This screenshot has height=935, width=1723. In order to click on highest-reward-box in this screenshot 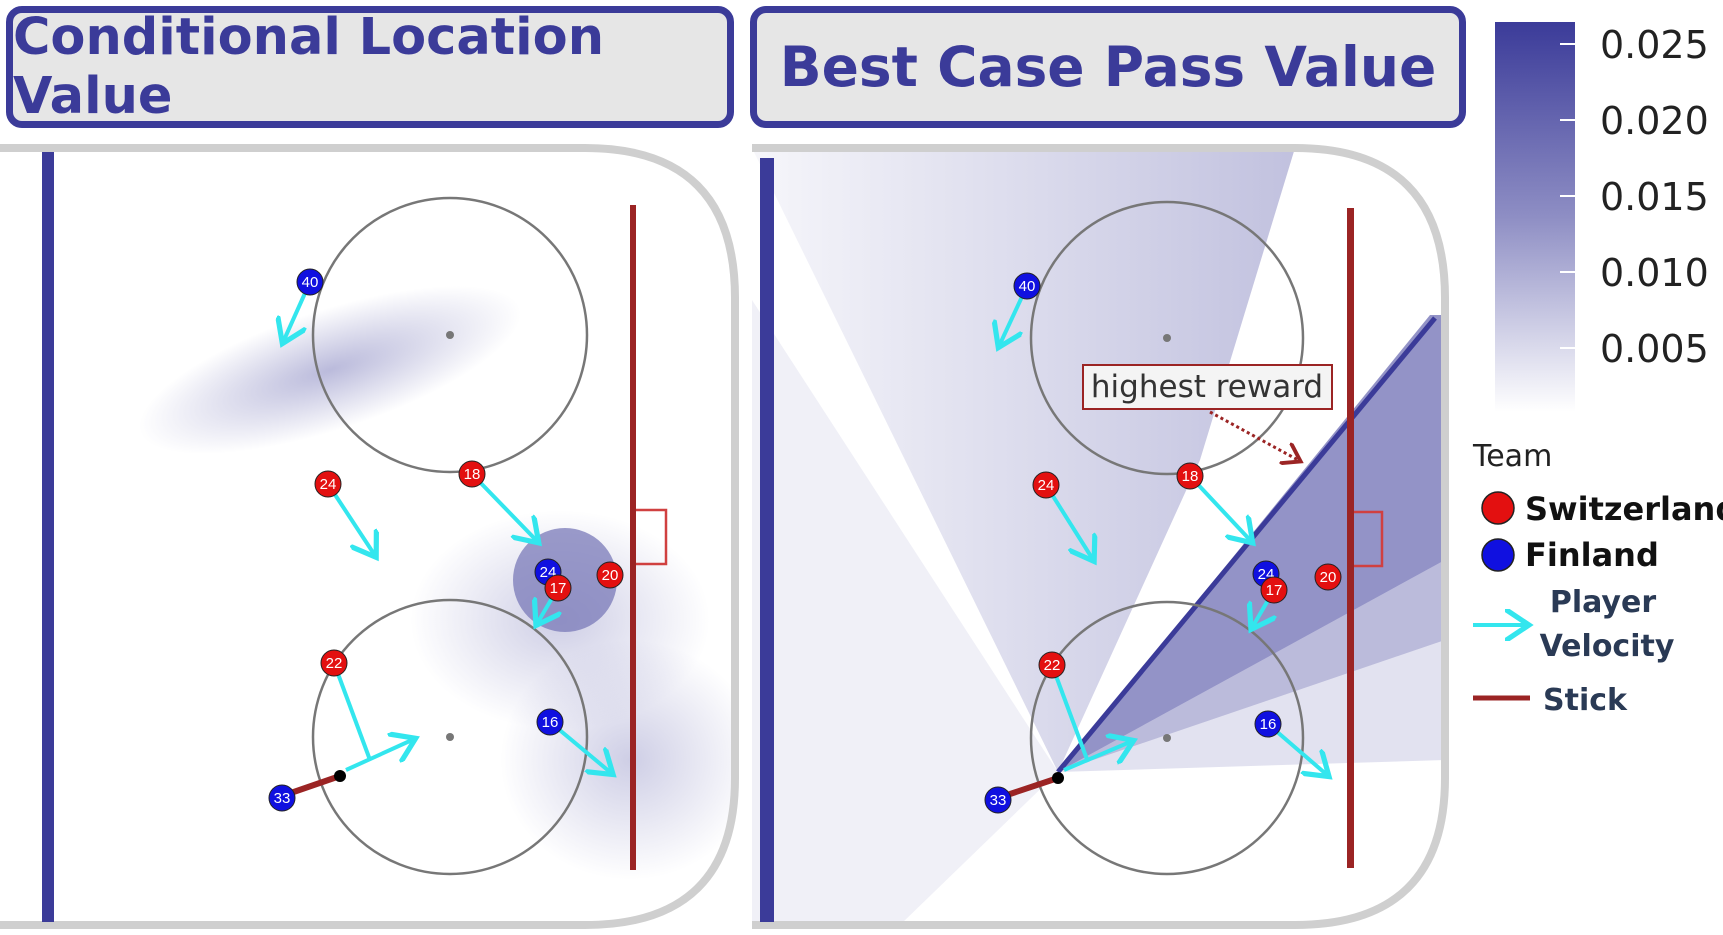, I will do `click(1207, 387)`.